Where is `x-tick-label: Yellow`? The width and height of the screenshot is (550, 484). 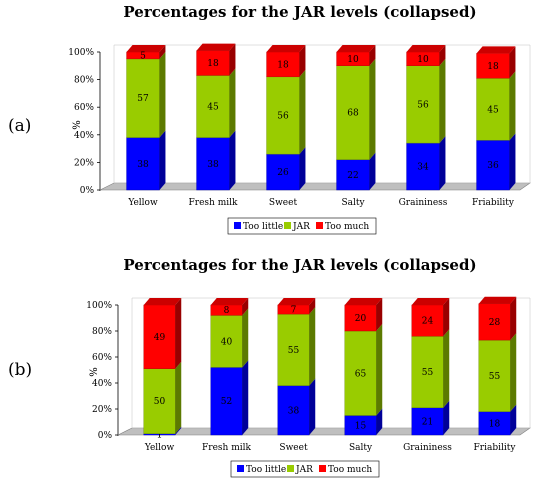
x-tick-label: Yellow is located at coordinates (142, 203).